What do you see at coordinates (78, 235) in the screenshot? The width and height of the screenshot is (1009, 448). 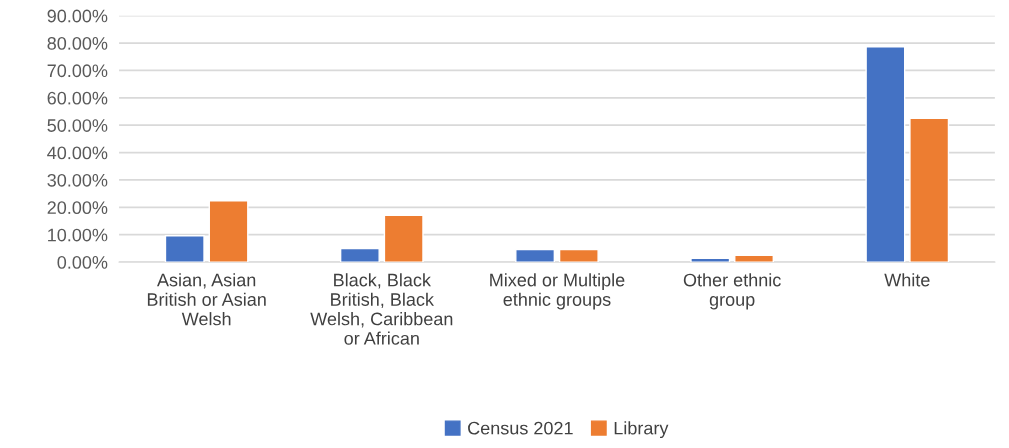 I see `y-tick-label: 10.00%` at bounding box center [78, 235].